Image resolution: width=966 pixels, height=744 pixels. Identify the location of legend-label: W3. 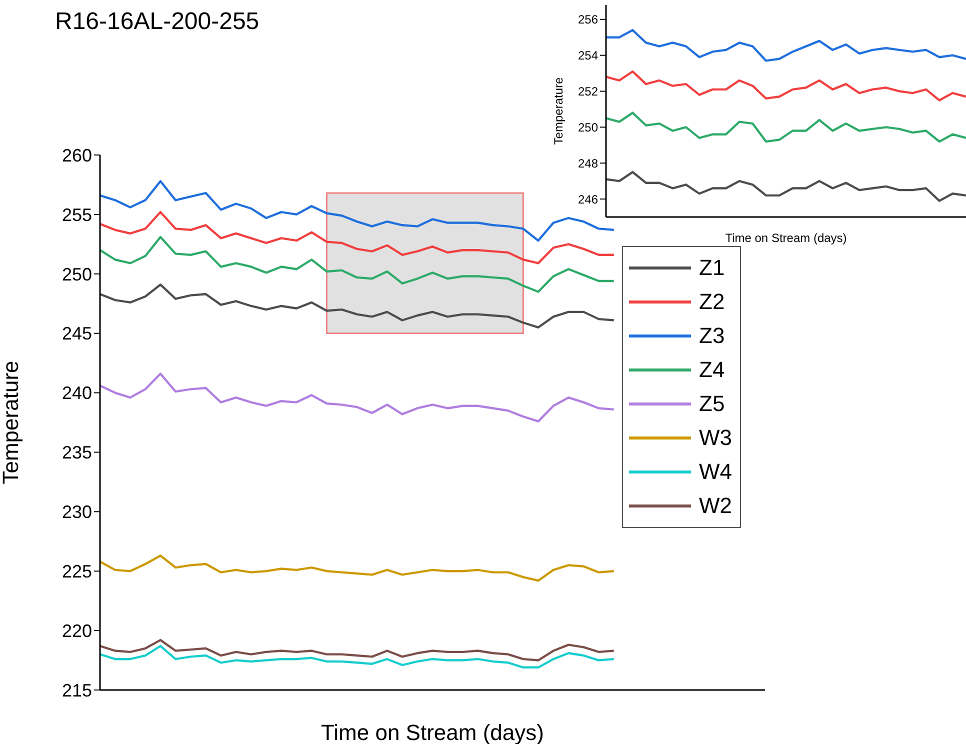
(715, 438).